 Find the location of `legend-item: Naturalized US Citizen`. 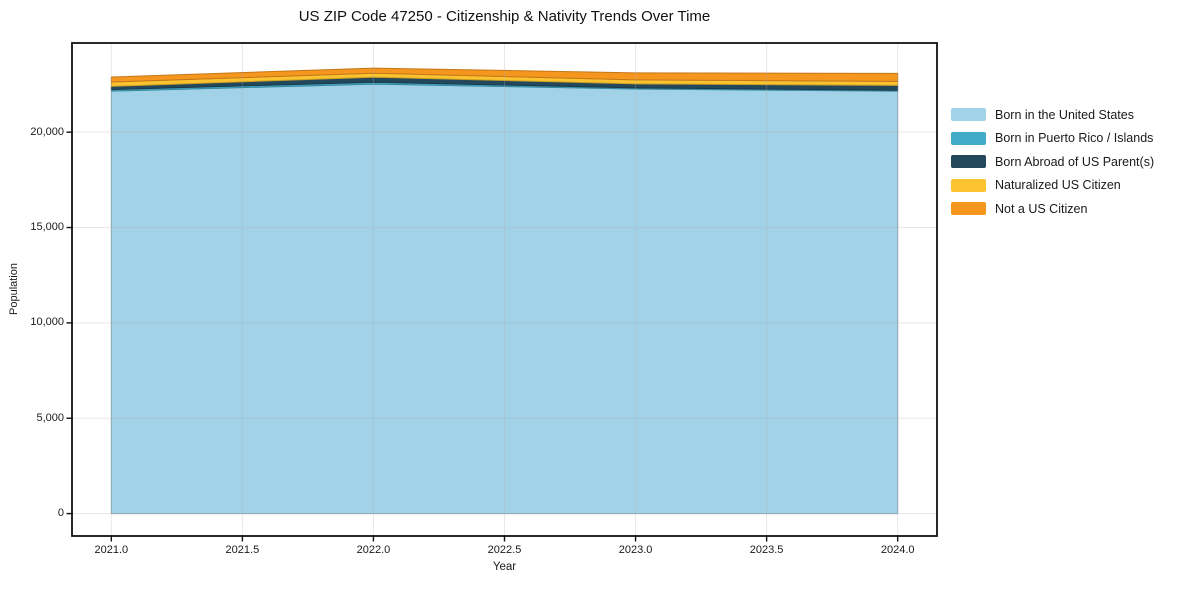

legend-item: Naturalized US Citizen is located at coordinates (1052, 186).